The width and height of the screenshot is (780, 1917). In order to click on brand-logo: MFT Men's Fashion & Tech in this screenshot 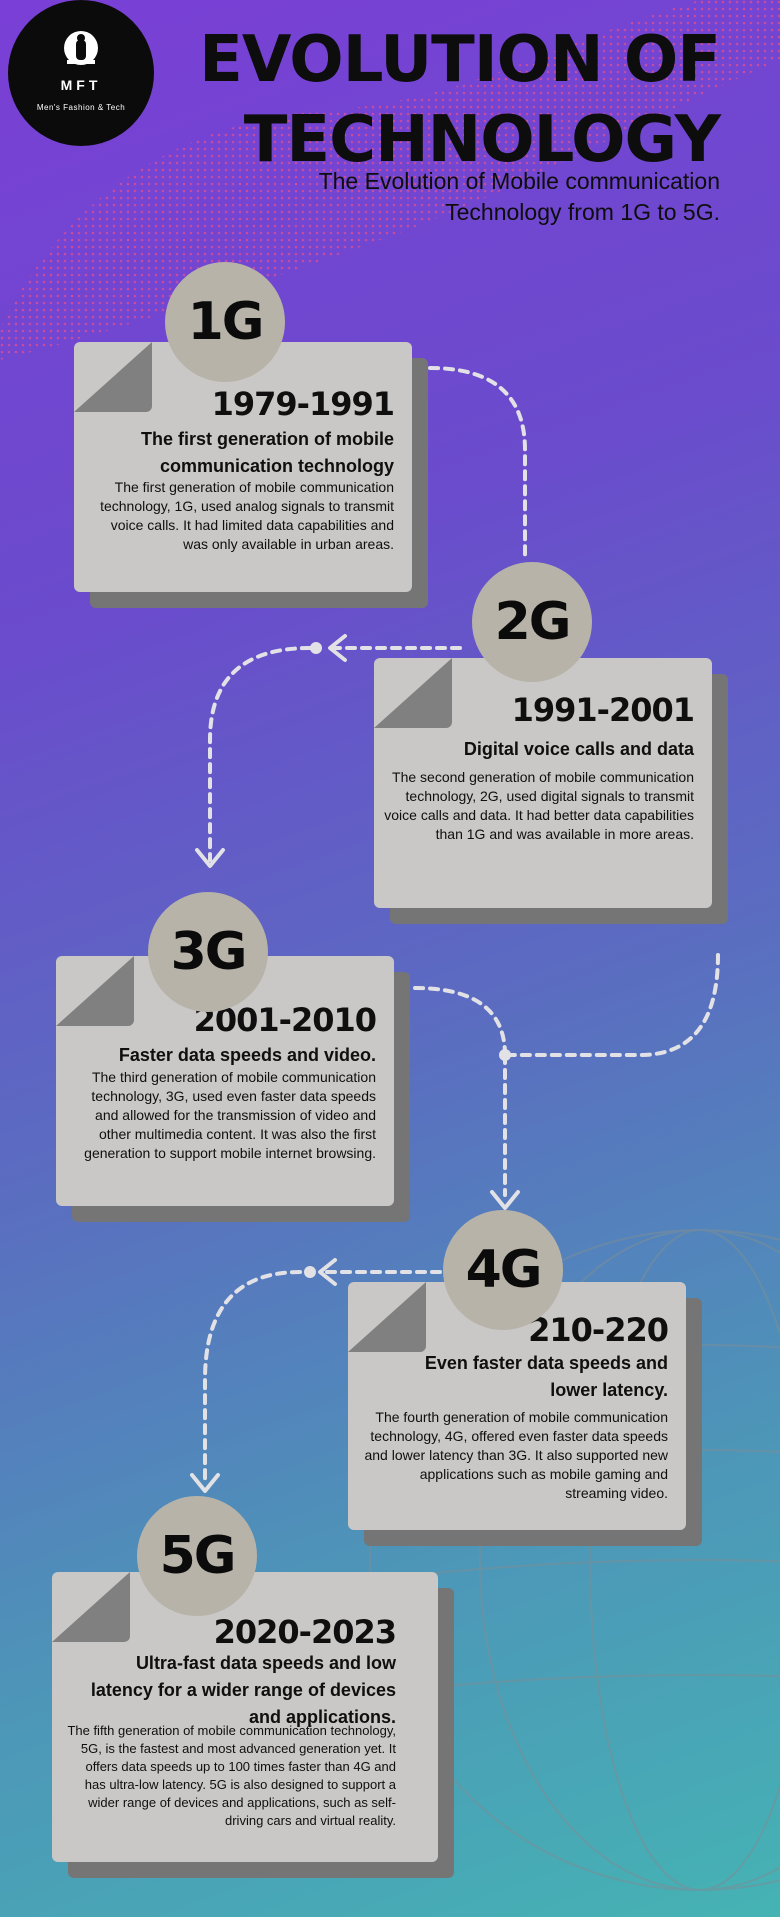, I will do `click(81, 73)`.